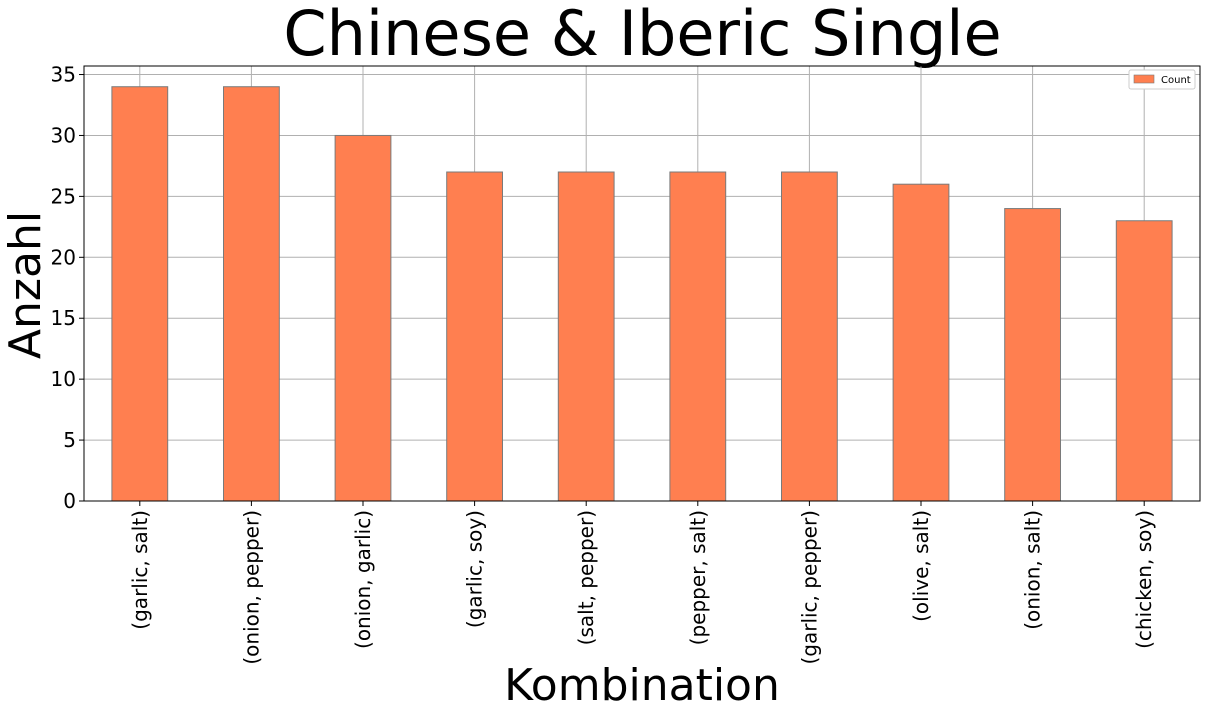 This screenshot has width=1206, height=714. Describe the element at coordinates (586, 577) in the screenshot. I see `x-tick-label: (salt, pepper)` at that location.